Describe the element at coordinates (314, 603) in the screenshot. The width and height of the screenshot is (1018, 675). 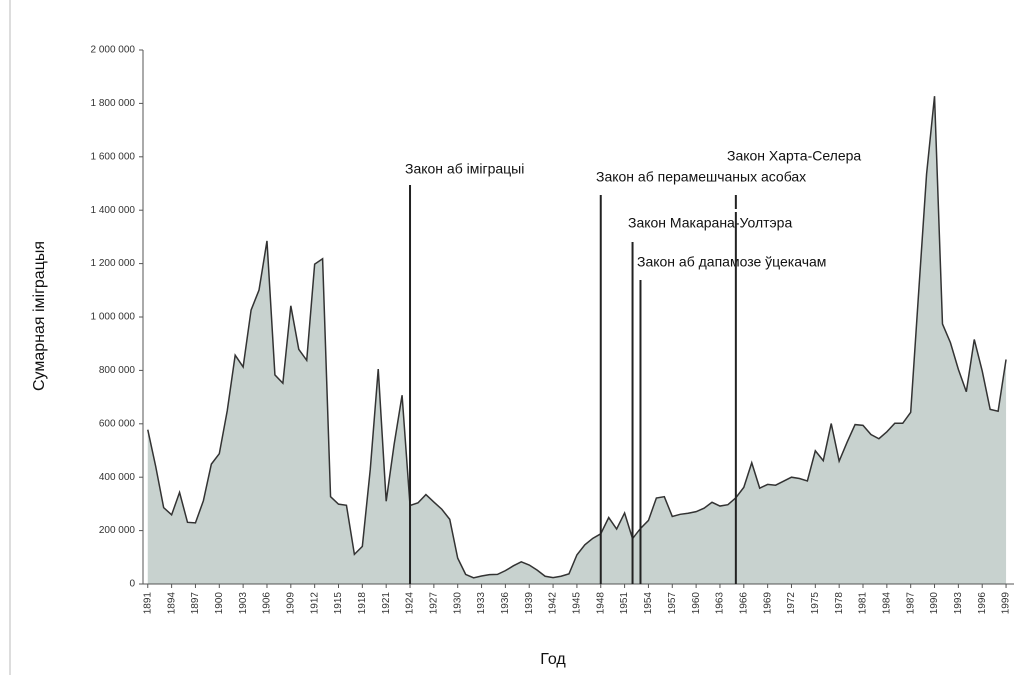
I see `x-tick-label: 1912` at that location.